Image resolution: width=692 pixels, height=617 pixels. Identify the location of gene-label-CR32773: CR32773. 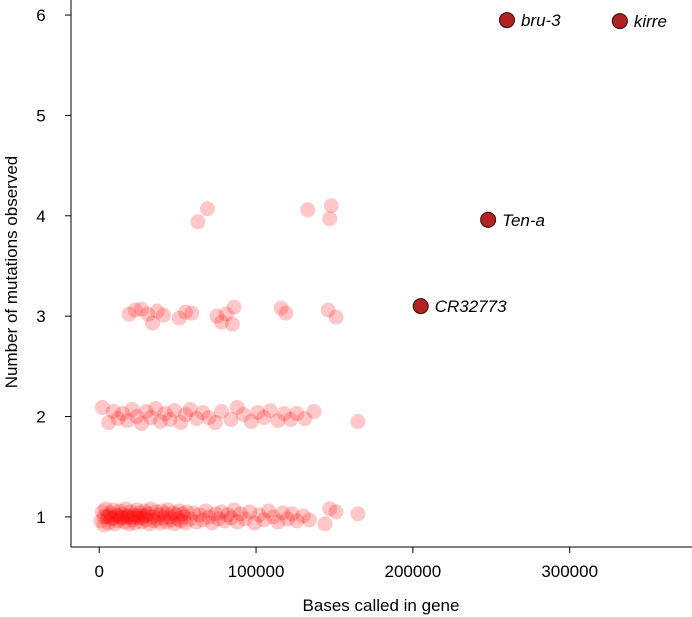
(471, 306).